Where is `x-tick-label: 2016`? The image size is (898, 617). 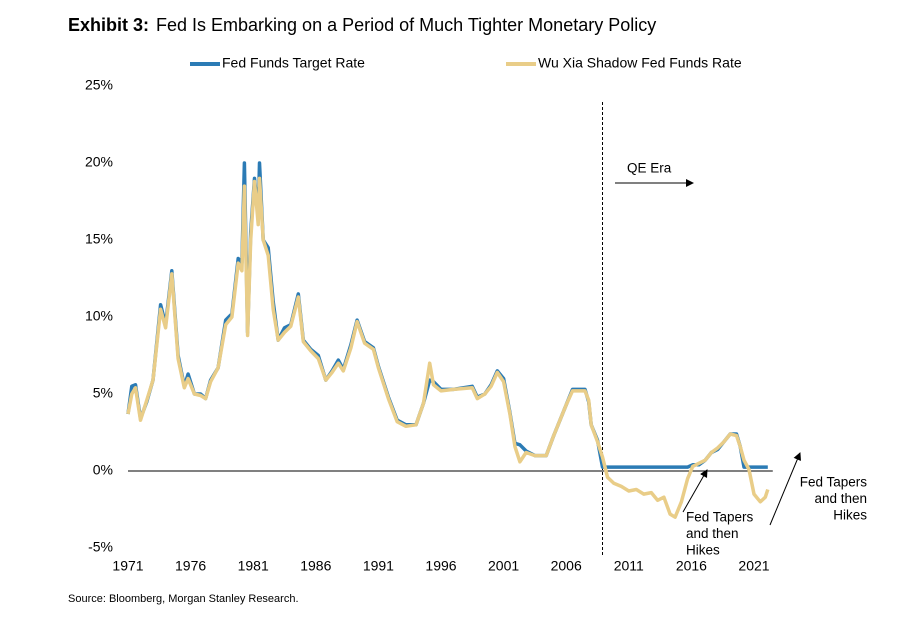
x-tick-label: 2016 is located at coordinates (691, 566).